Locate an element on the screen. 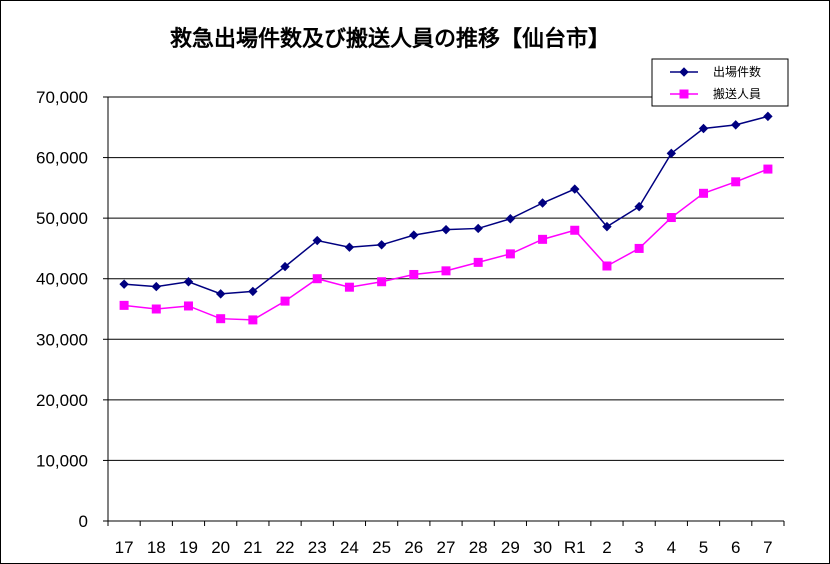 This screenshot has height=564, width=830. x-tick-label: 5 is located at coordinates (703, 547).